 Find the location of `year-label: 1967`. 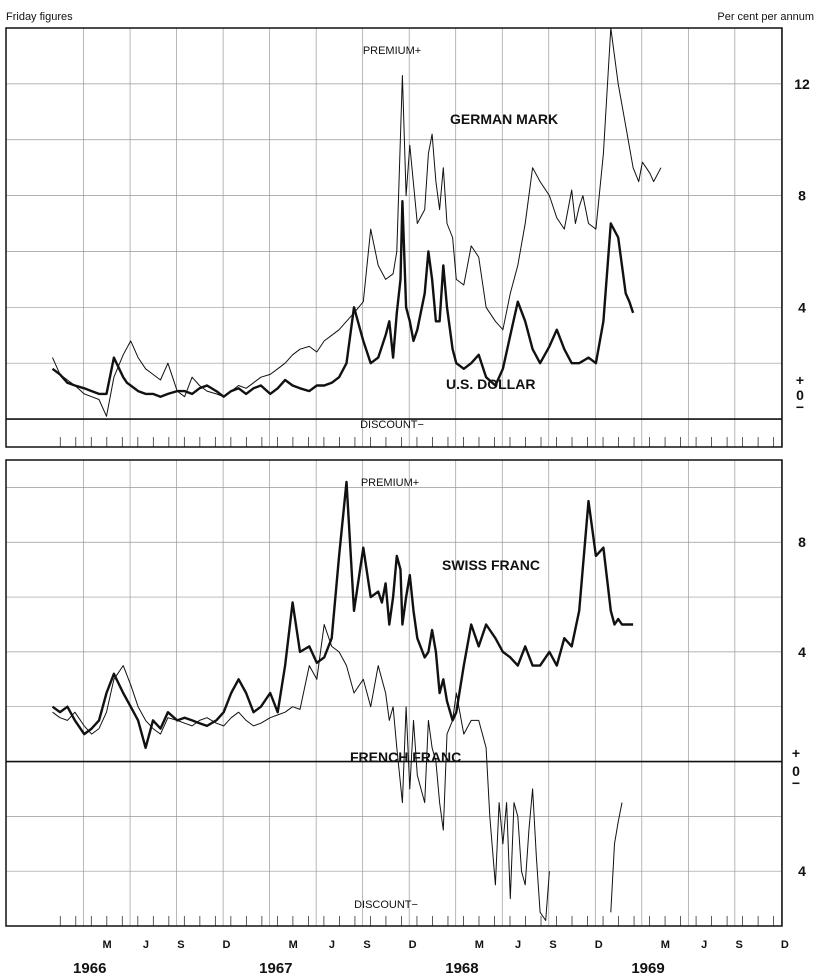

year-label: 1967 is located at coordinates (275, 968).